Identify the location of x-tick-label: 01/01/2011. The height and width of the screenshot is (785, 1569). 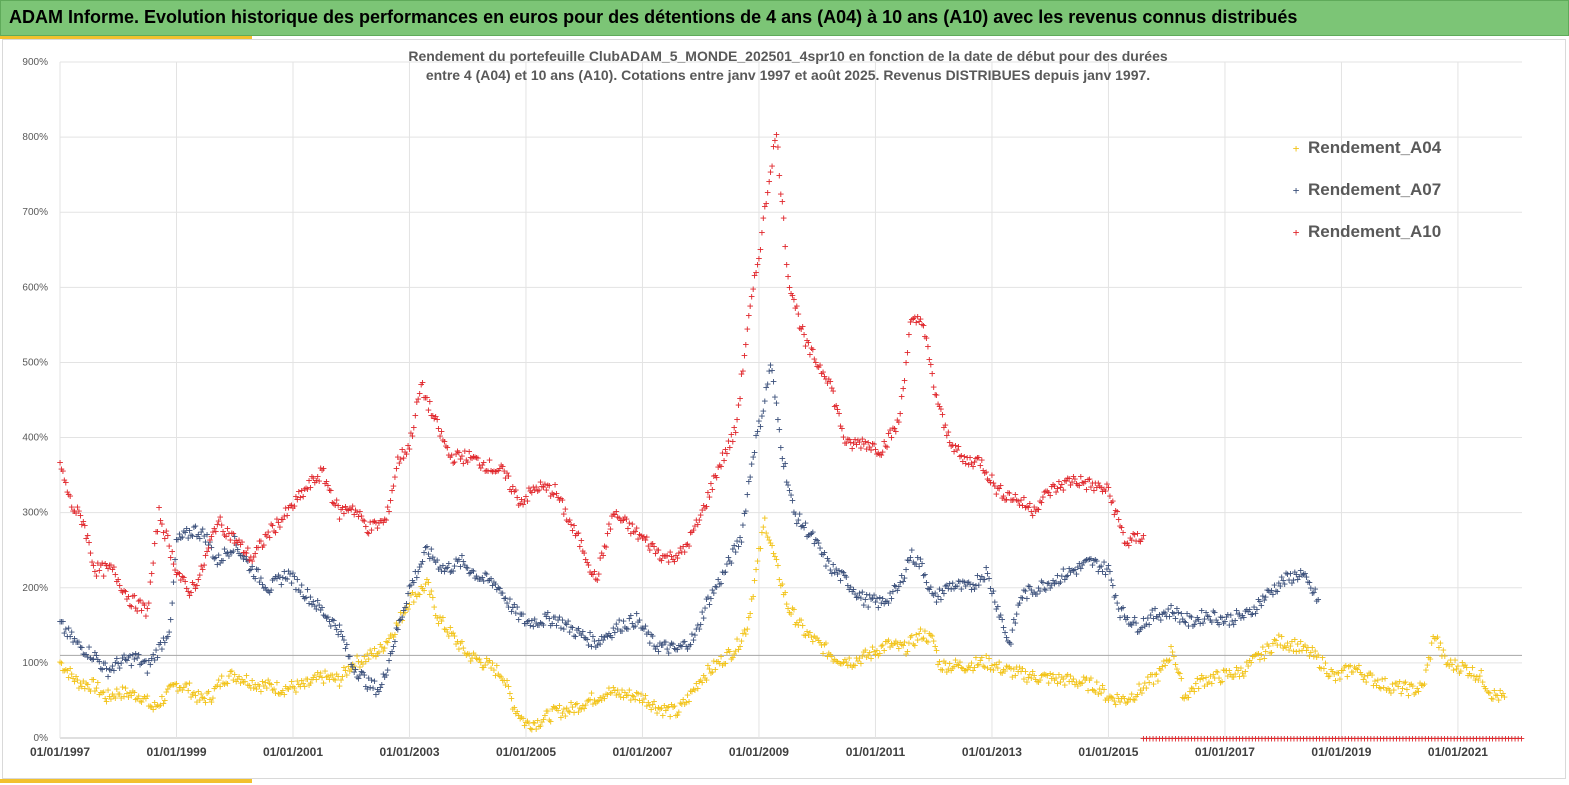
(876, 752).